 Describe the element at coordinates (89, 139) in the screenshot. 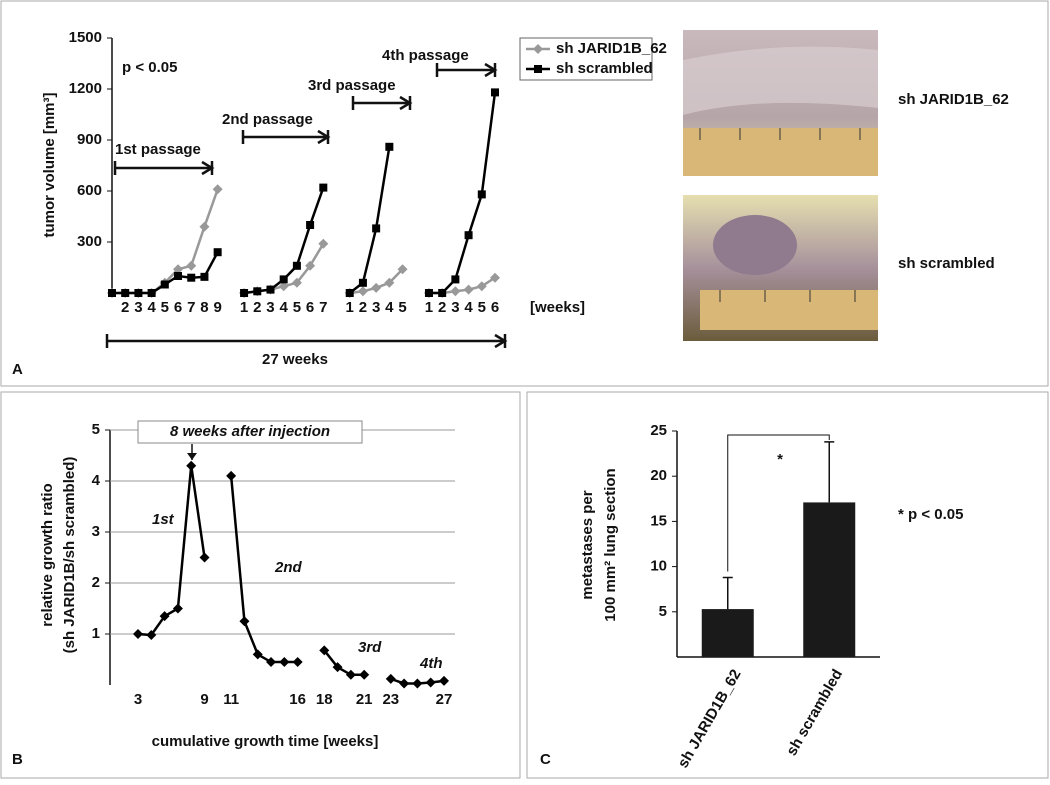

I see `y-tick-label: 900` at that location.